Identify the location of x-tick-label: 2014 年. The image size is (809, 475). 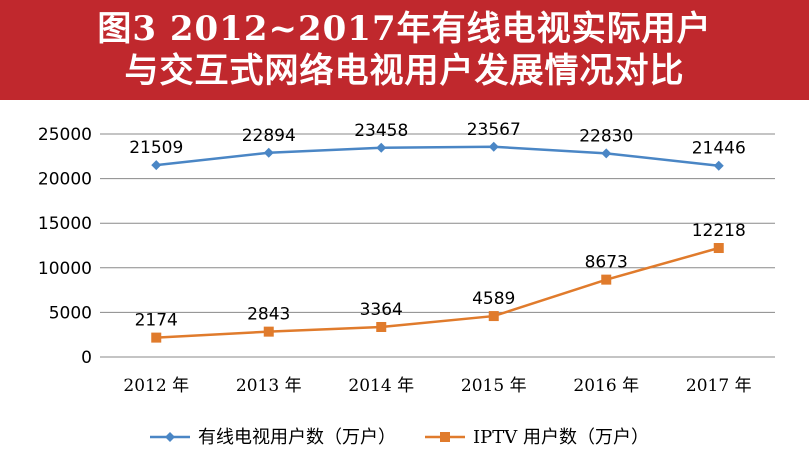
(381, 386).